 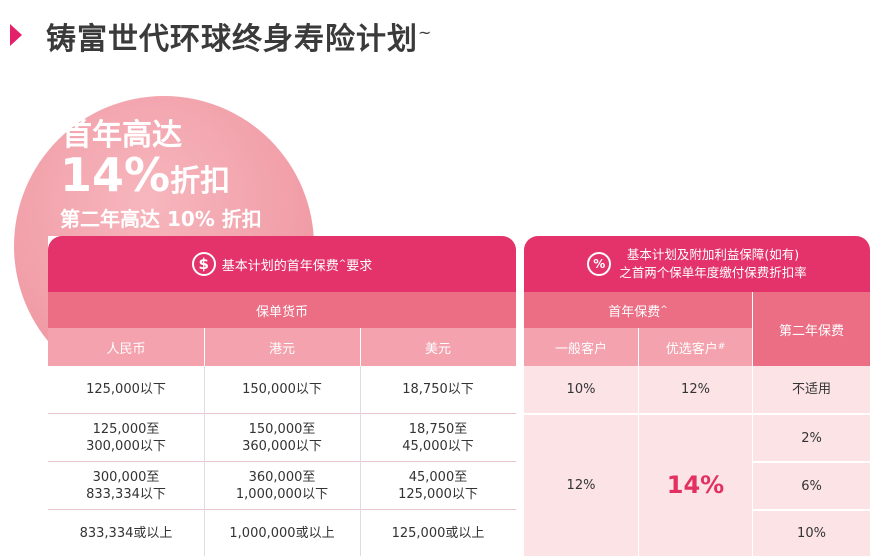 What do you see at coordinates (16, 35) in the screenshot?
I see `title-arrow-icon` at bounding box center [16, 35].